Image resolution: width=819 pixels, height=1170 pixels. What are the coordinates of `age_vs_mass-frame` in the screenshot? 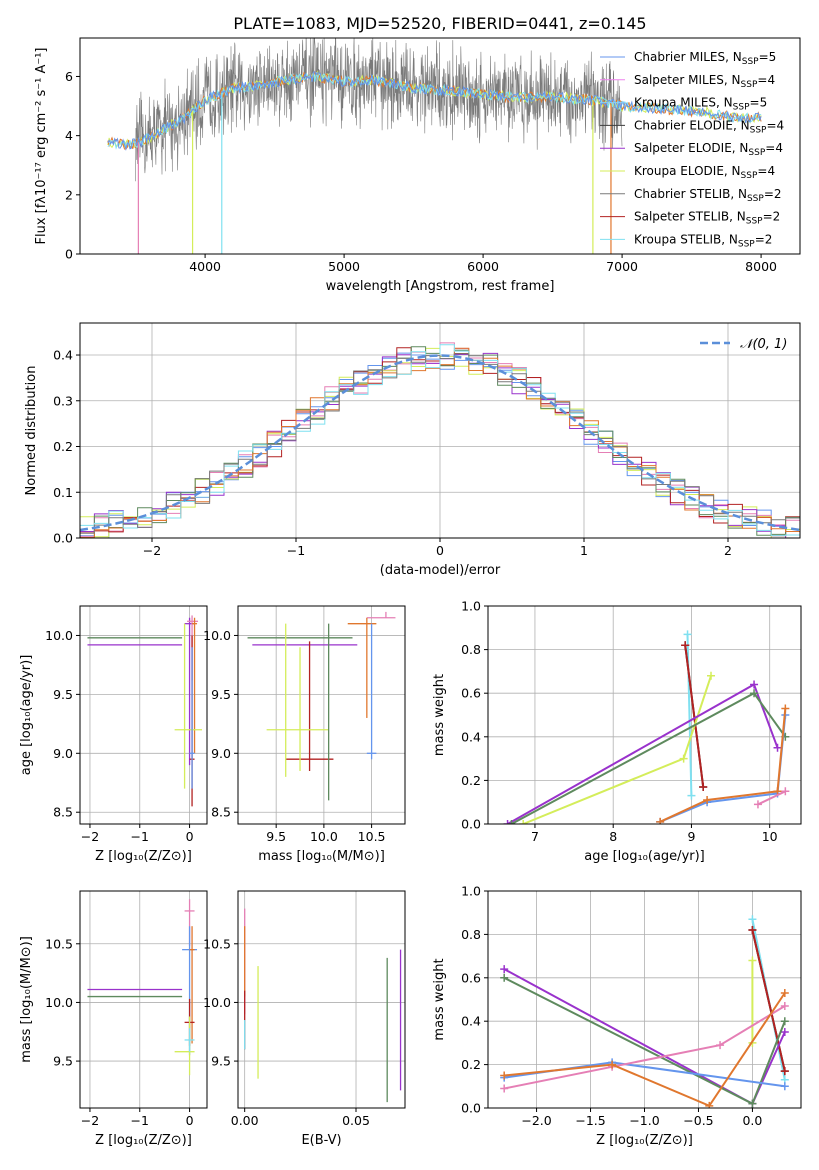 It's located at (321, 715).